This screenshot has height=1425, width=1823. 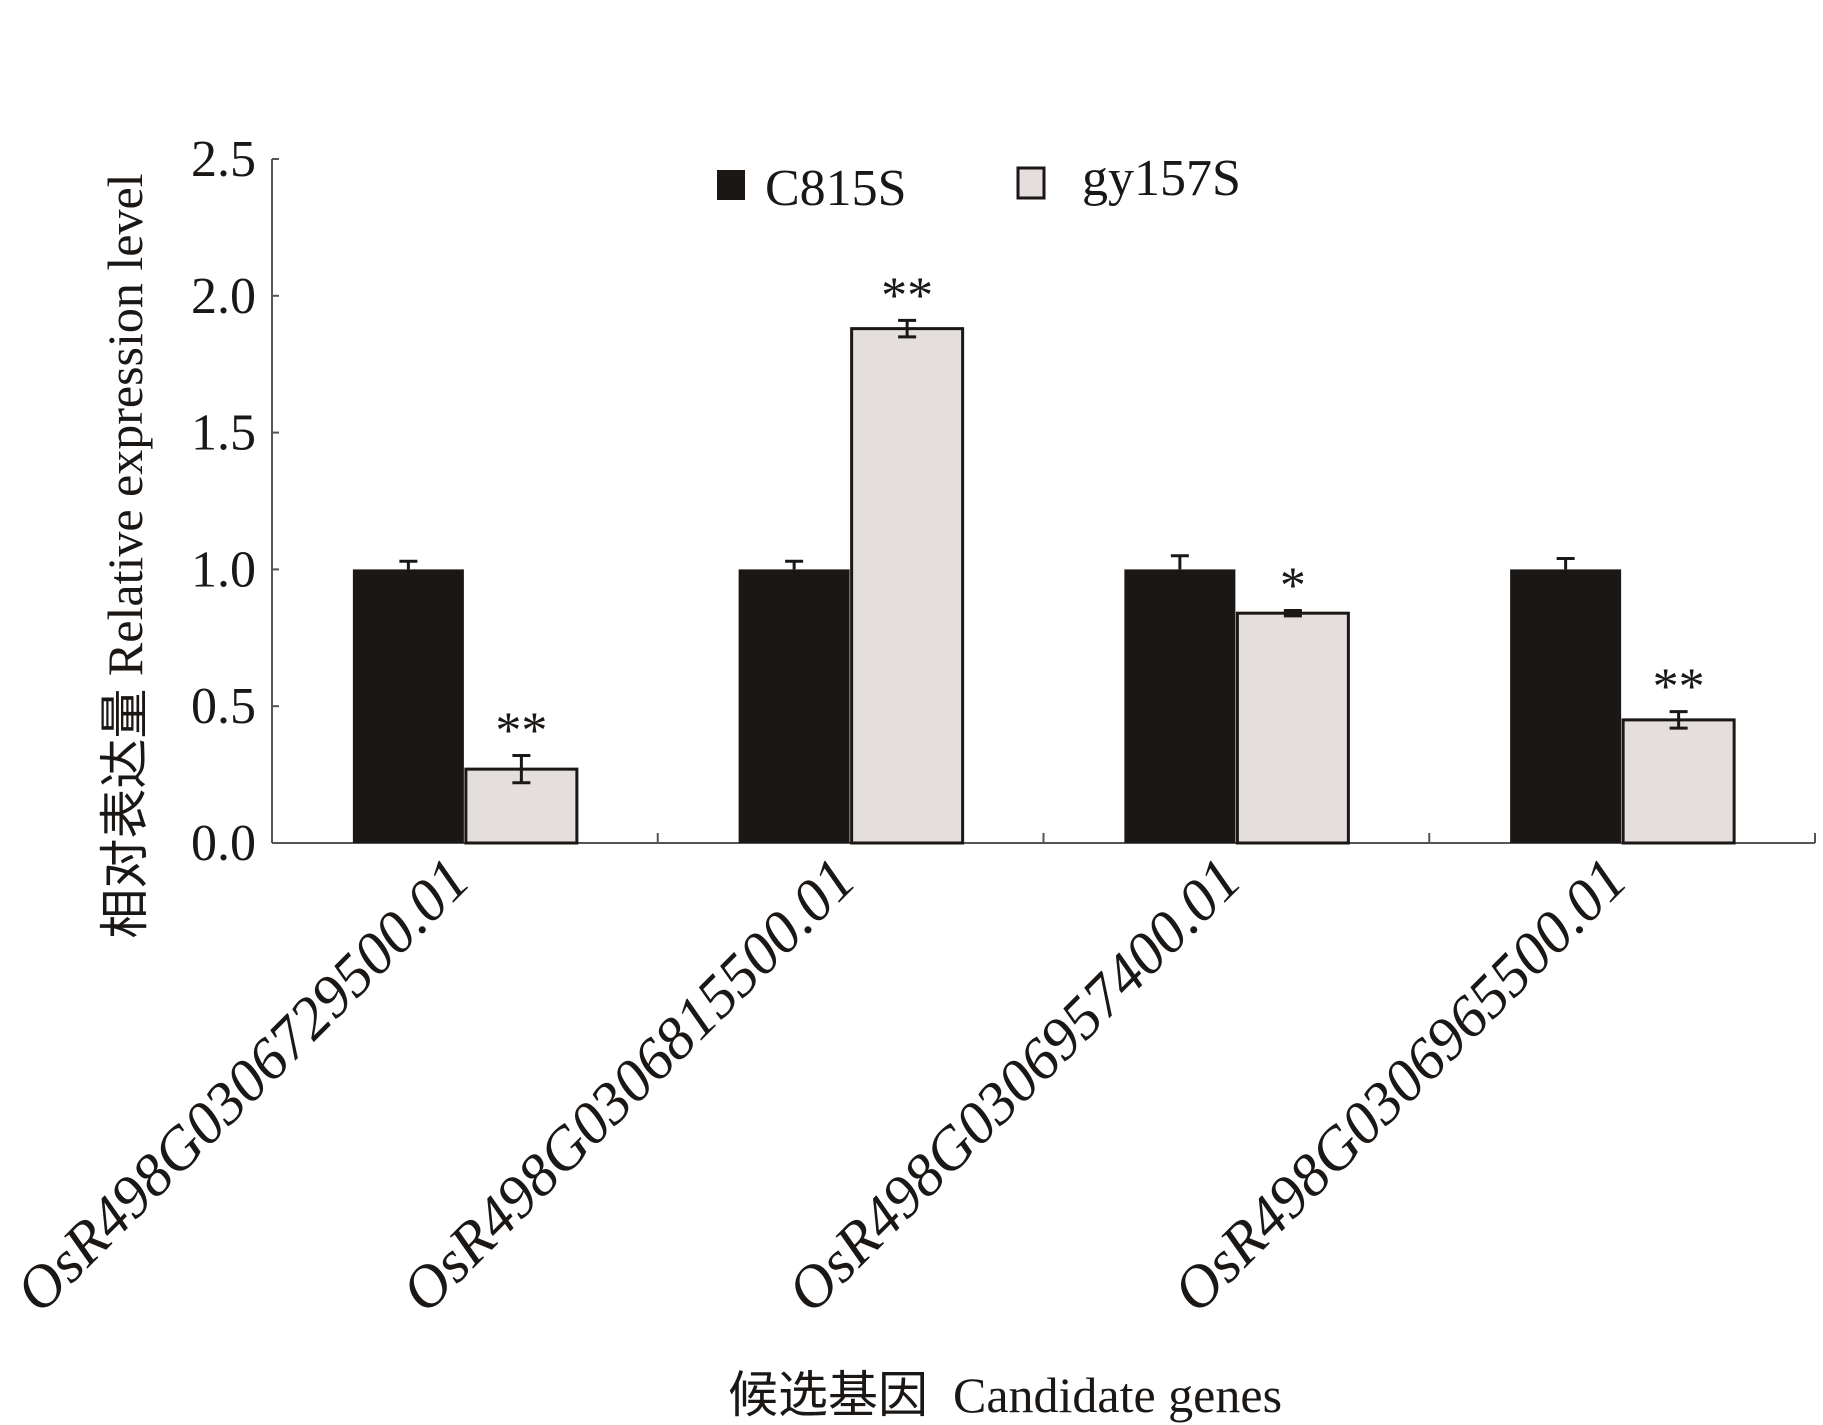 What do you see at coordinates (836, 188) in the screenshot?
I see `legend-label-c815s: C815S` at bounding box center [836, 188].